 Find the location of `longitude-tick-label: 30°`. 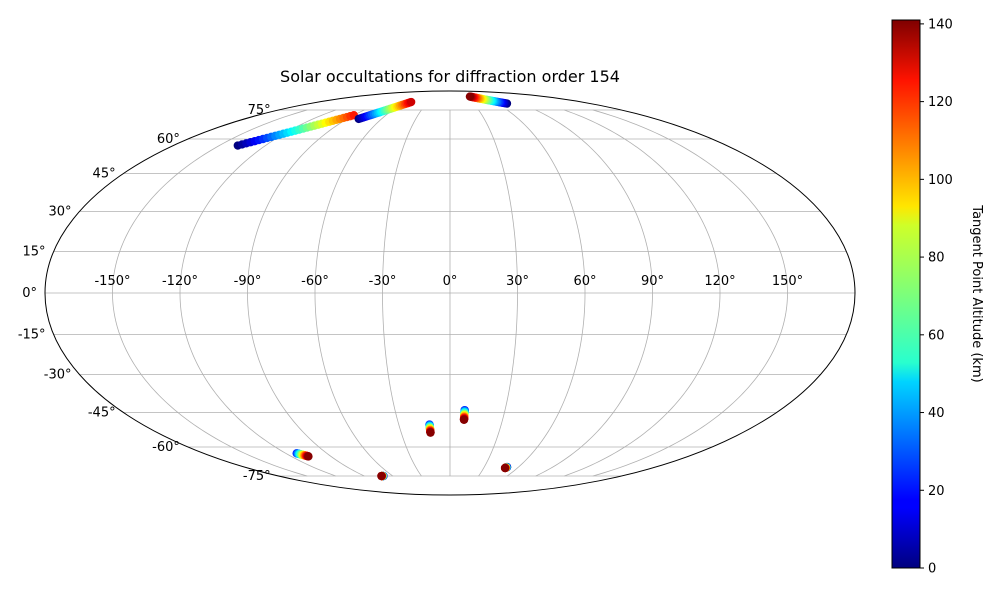

longitude-tick-label: 30° is located at coordinates (517, 281).